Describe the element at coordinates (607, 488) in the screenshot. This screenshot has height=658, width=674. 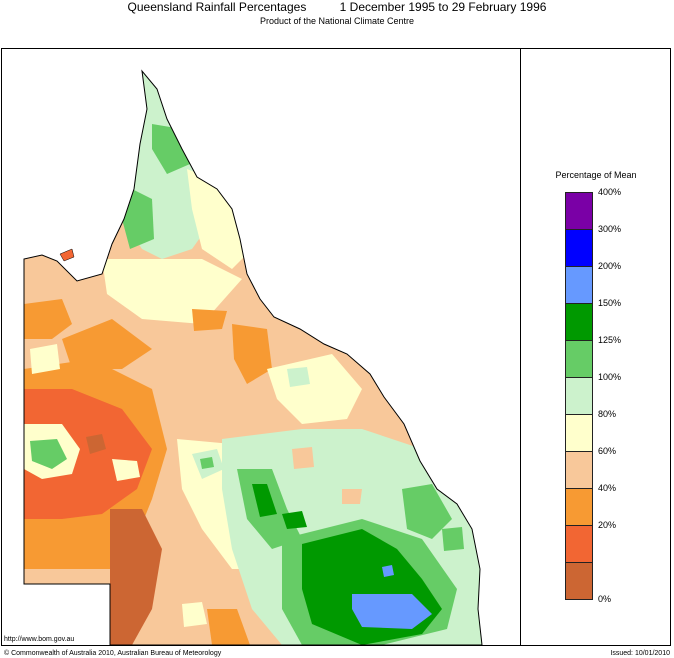
I see `legend-label: 40%` at that location.